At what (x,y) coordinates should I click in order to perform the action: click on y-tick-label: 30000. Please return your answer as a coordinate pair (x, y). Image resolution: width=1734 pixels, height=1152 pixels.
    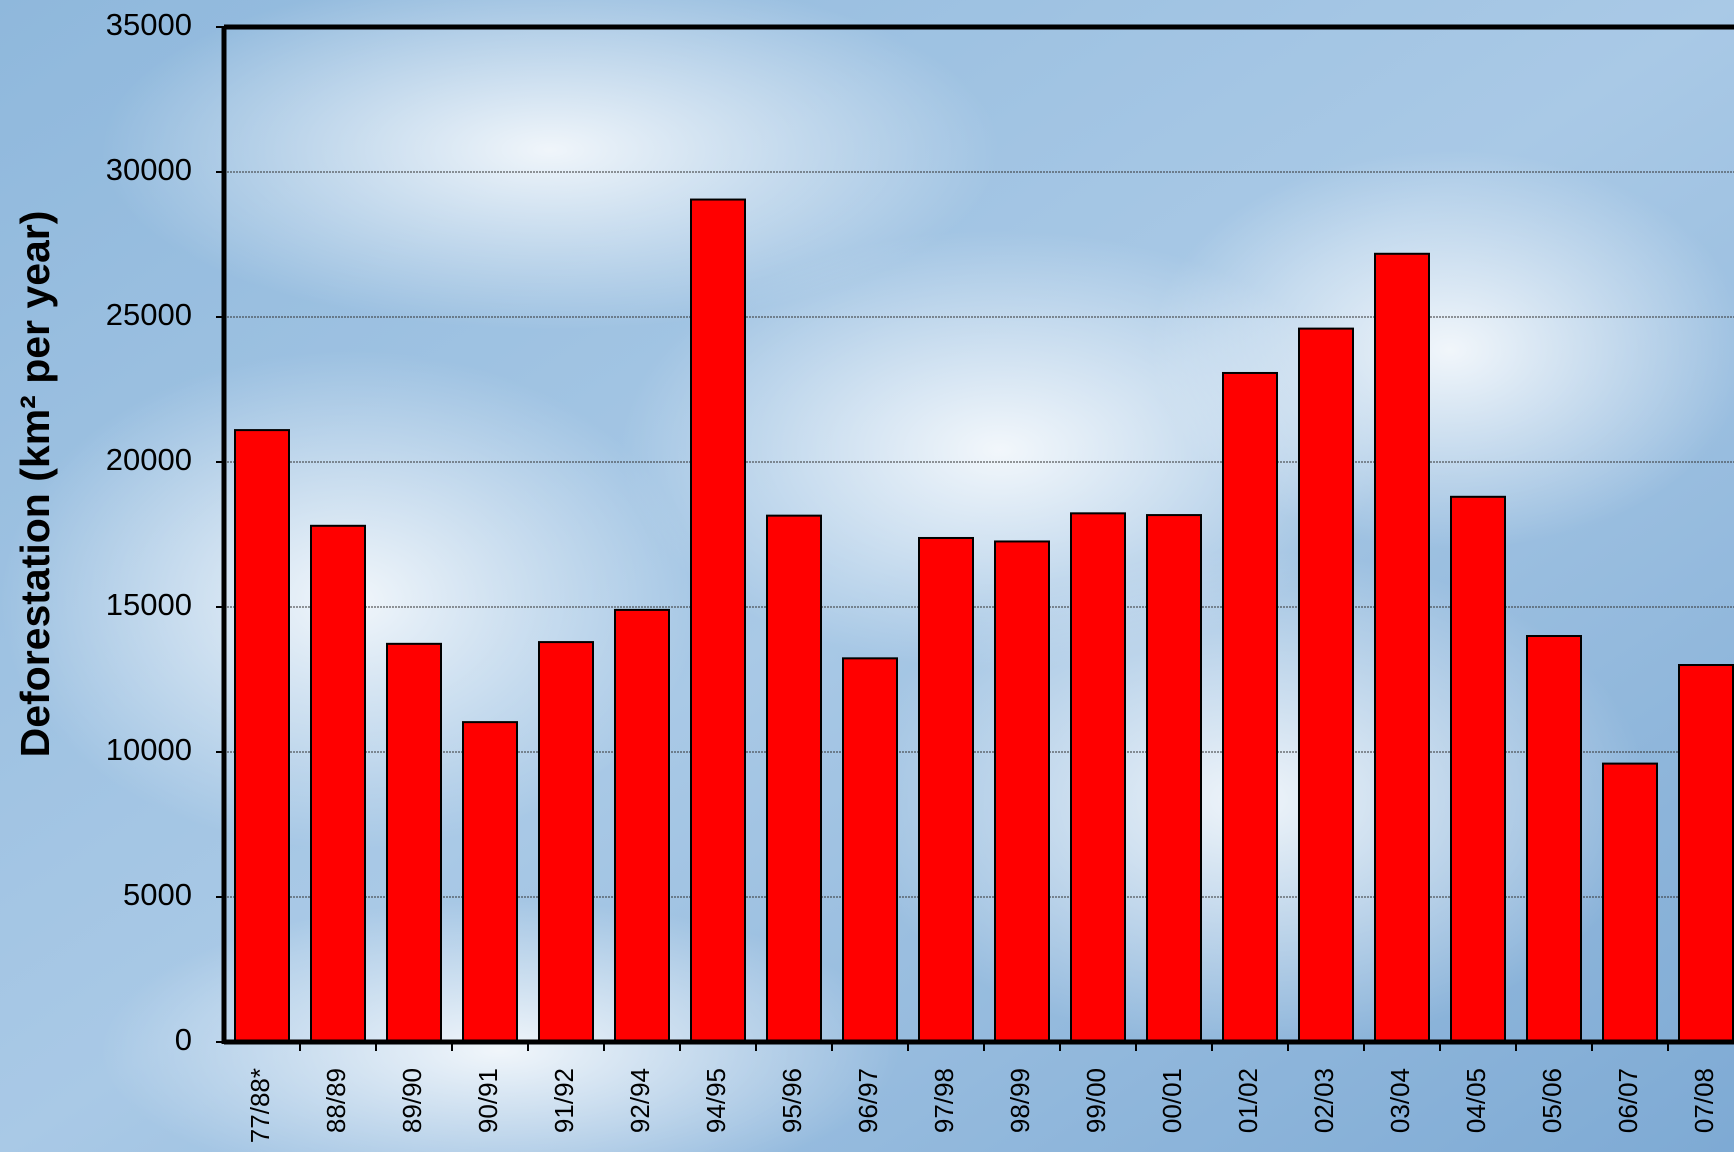
    Looking at the image, I should click on (149, 169).